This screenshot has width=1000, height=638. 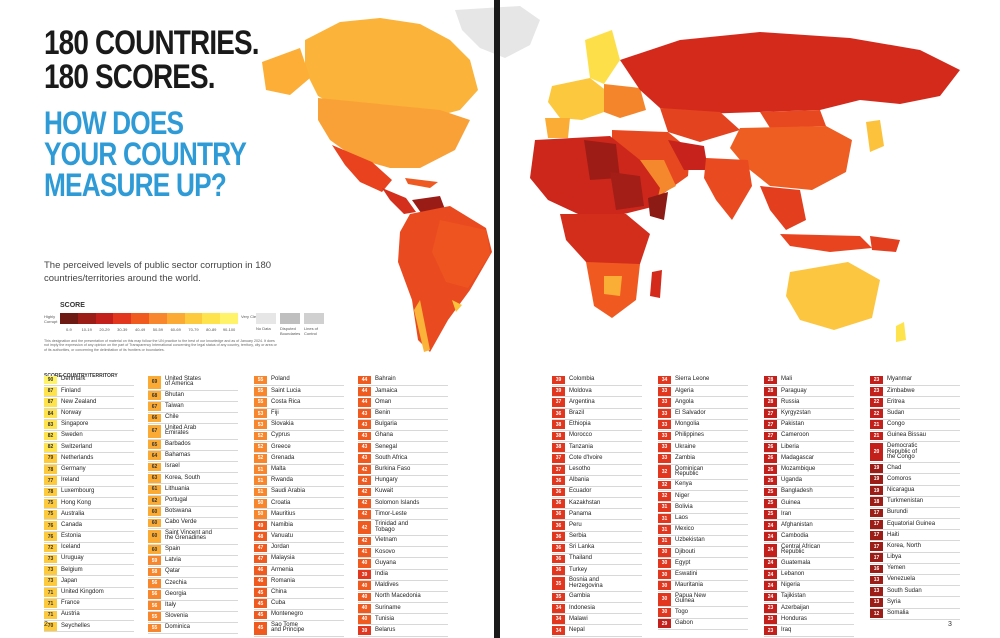 I want to click on country-name: Austria, so click(x=70, y=614).